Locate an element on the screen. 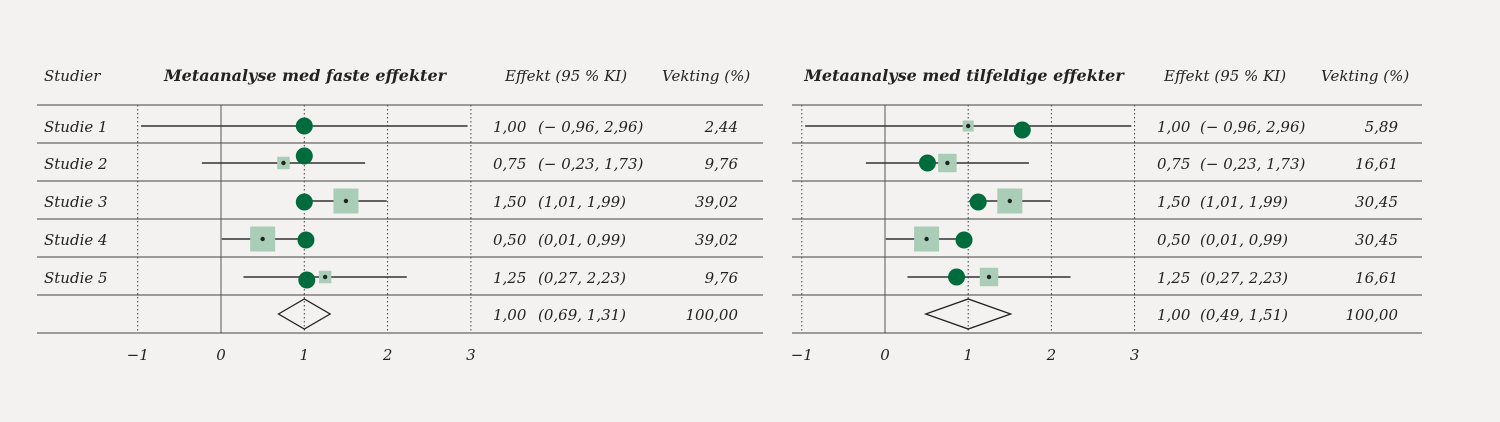 Image resolution: width=1500 pixels, height=422 pixels. panel-title: Metaanalyse med faste effekter is located at coordinates (305, 75).